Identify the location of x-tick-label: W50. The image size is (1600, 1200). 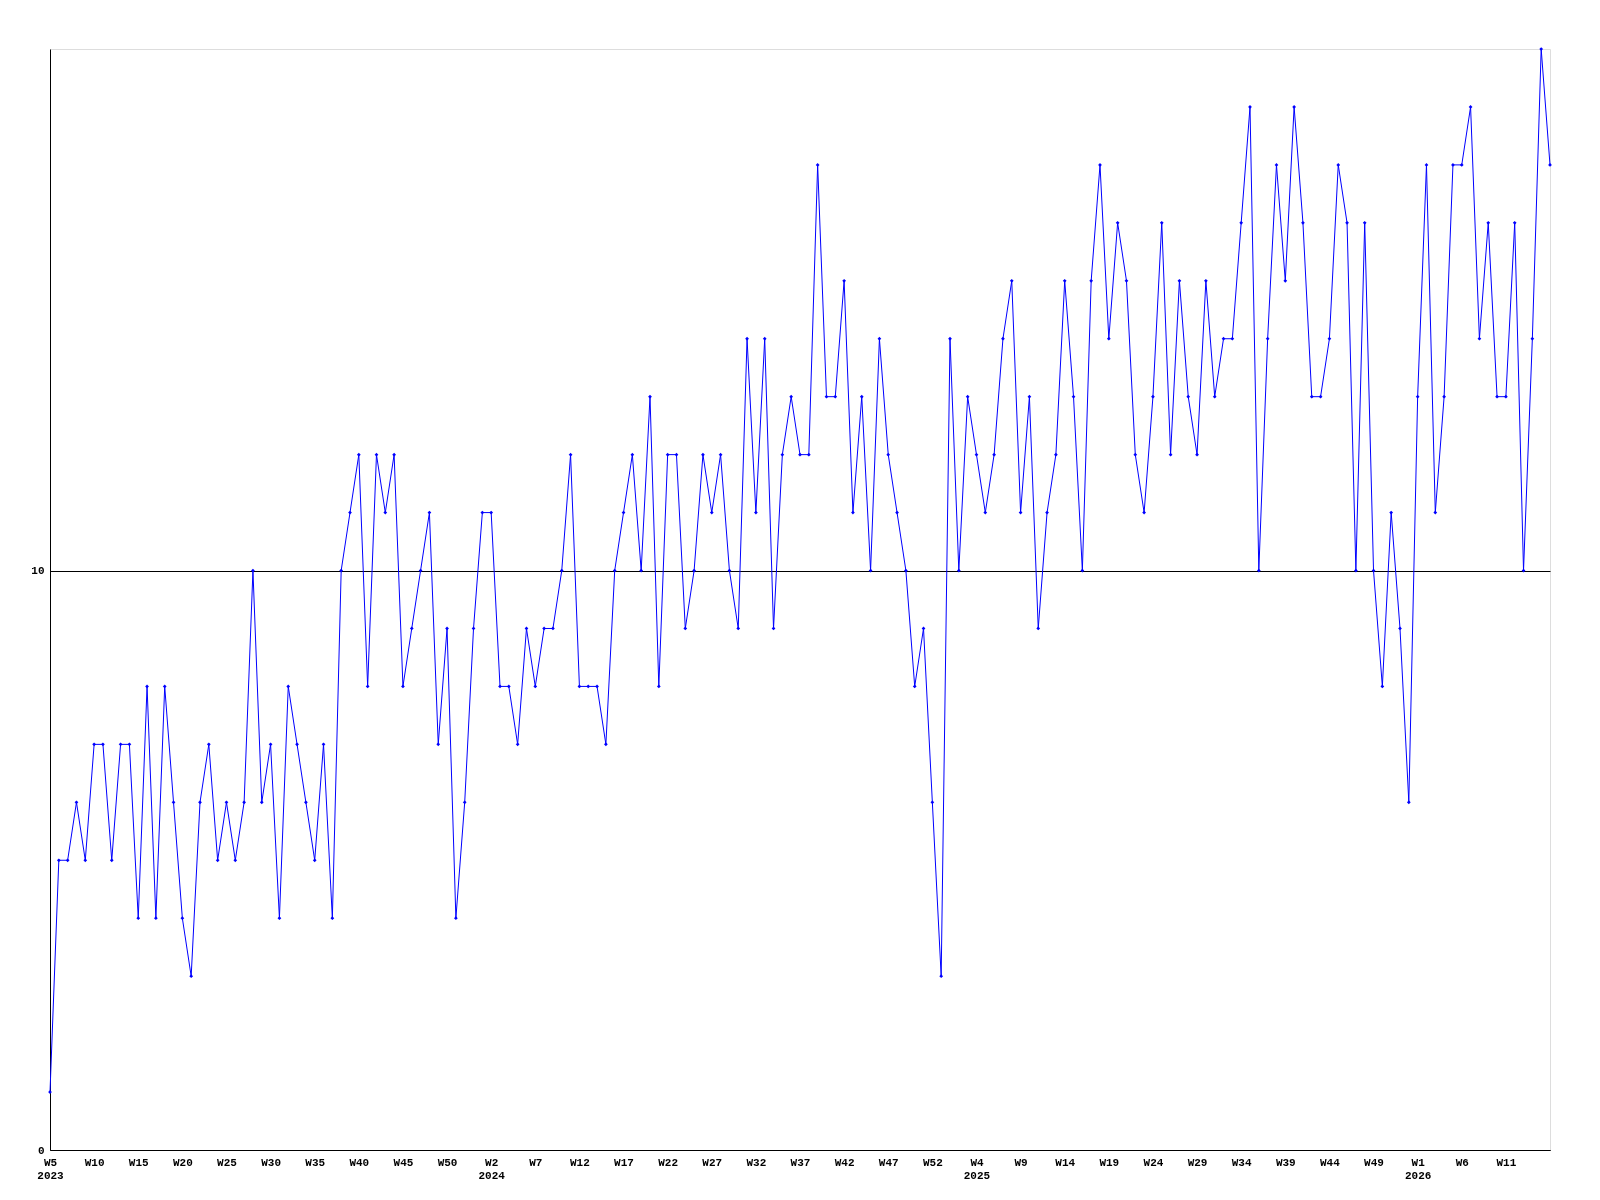
(447, 1162).